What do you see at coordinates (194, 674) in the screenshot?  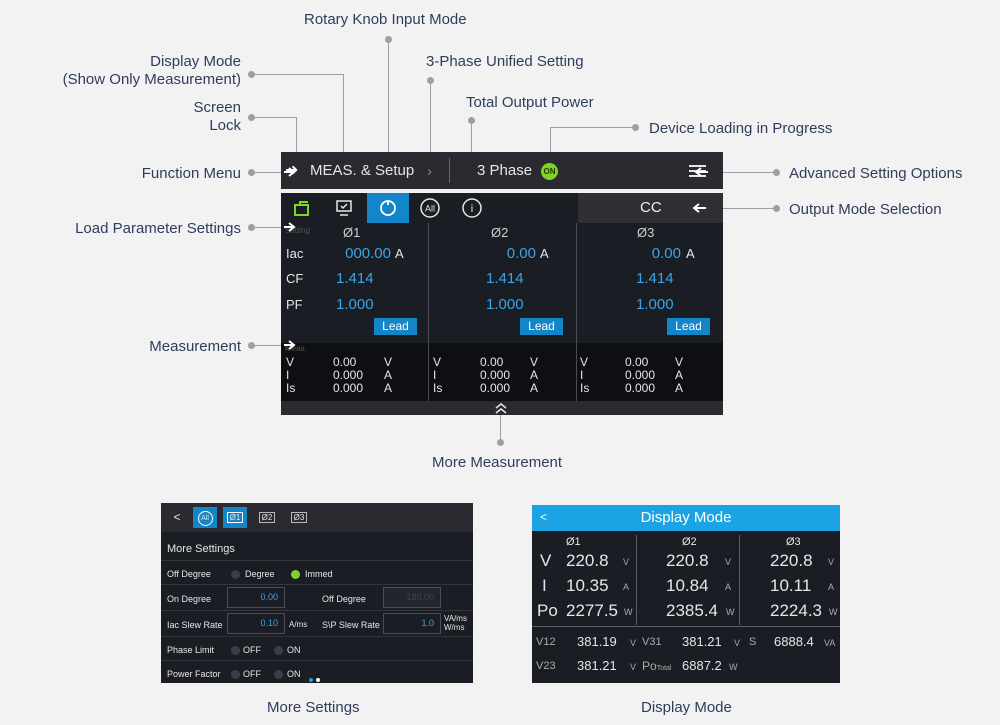 I see `power-factor-label: Power Factor` at bounding box center [194, 674].